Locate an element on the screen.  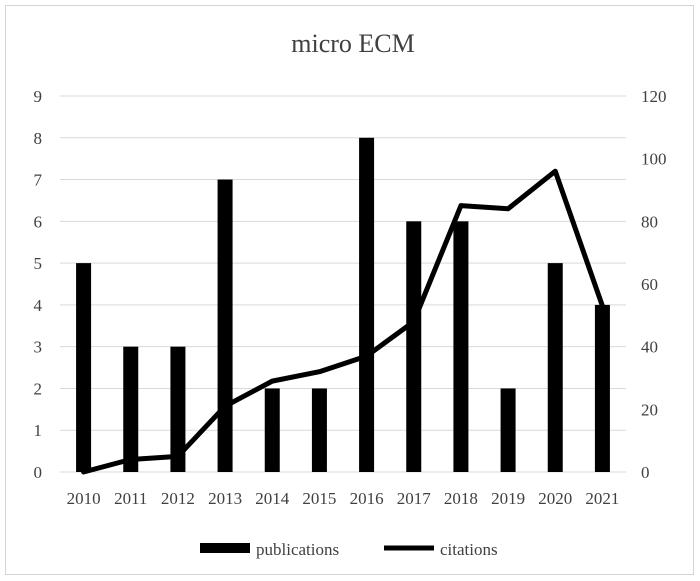
right-tick-label: 120 is located at coordinates (654, 96).